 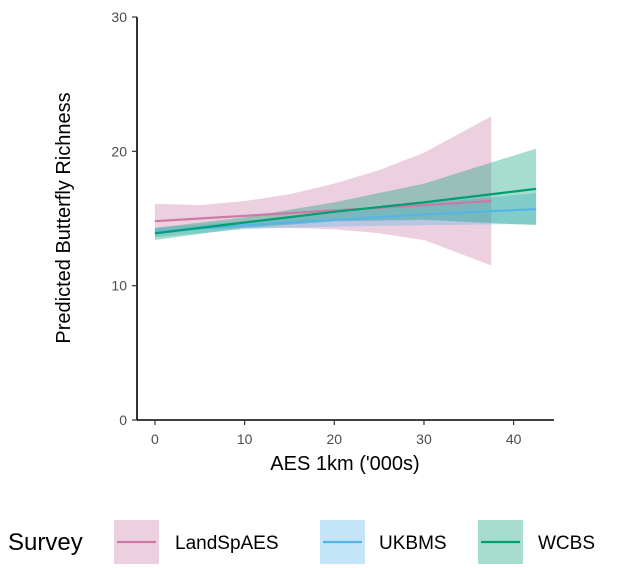 I want to click on y-tick-label: 0, so click(x=123, y=420).